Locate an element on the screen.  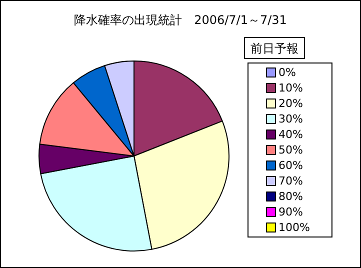
legend-label: 0% is located at coordinates (287, 72).